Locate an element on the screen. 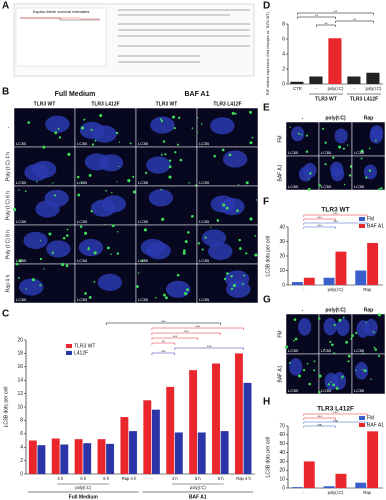 The width and height of the screenshot is (386, 500). y-tick-label: 4 is located at coordinates (283, 54).